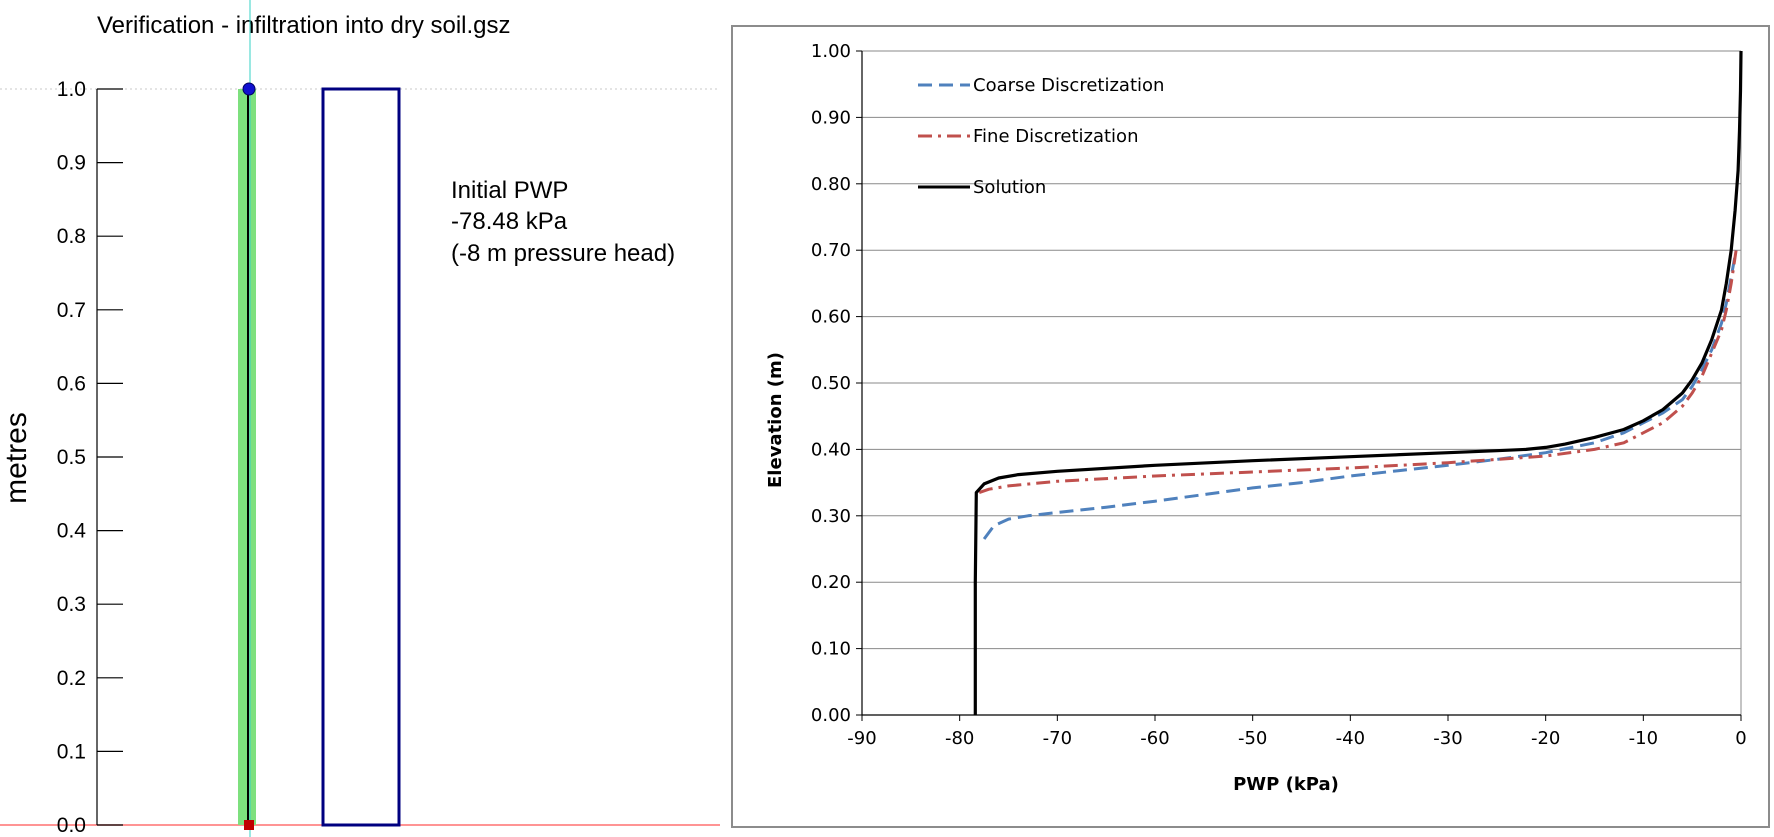  I want to click on mesh-region-rectangle, so click(361, 457).